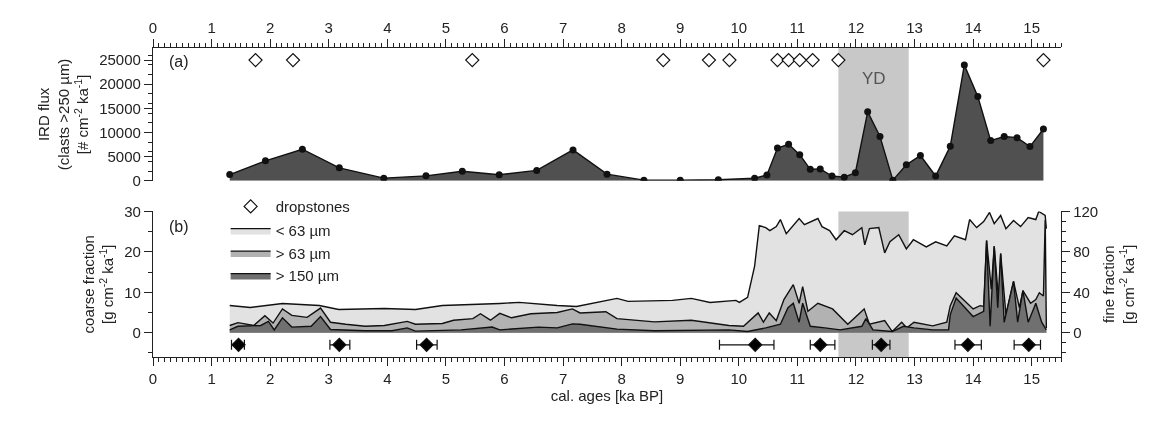  Describe the element at coordinates (120, 132) in the screenshot. I see `y-tick-label: 10000` at that location.